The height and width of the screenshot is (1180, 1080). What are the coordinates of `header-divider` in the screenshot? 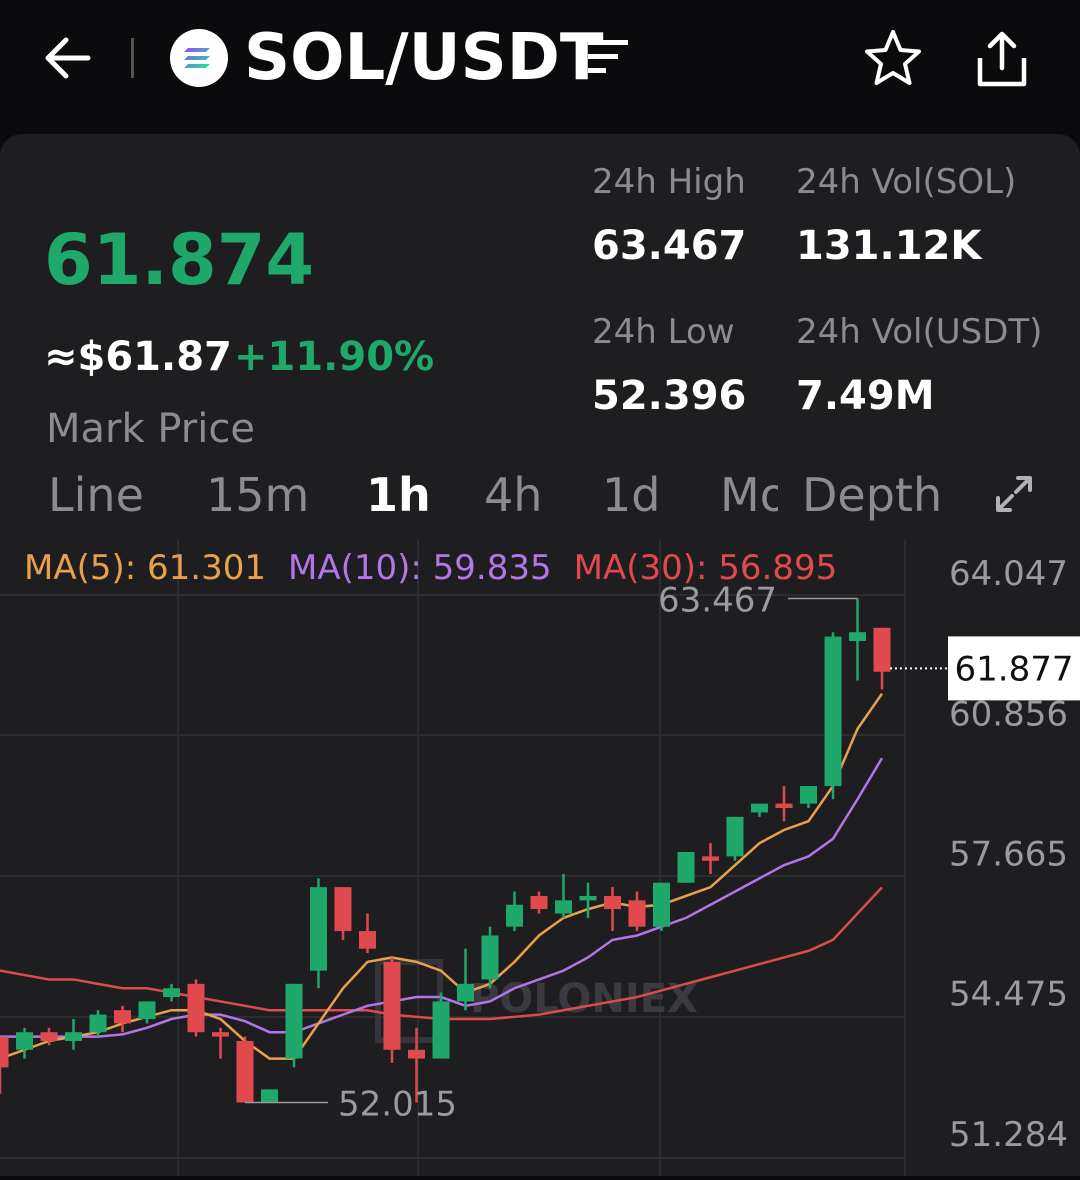 It's located at (132, 58).